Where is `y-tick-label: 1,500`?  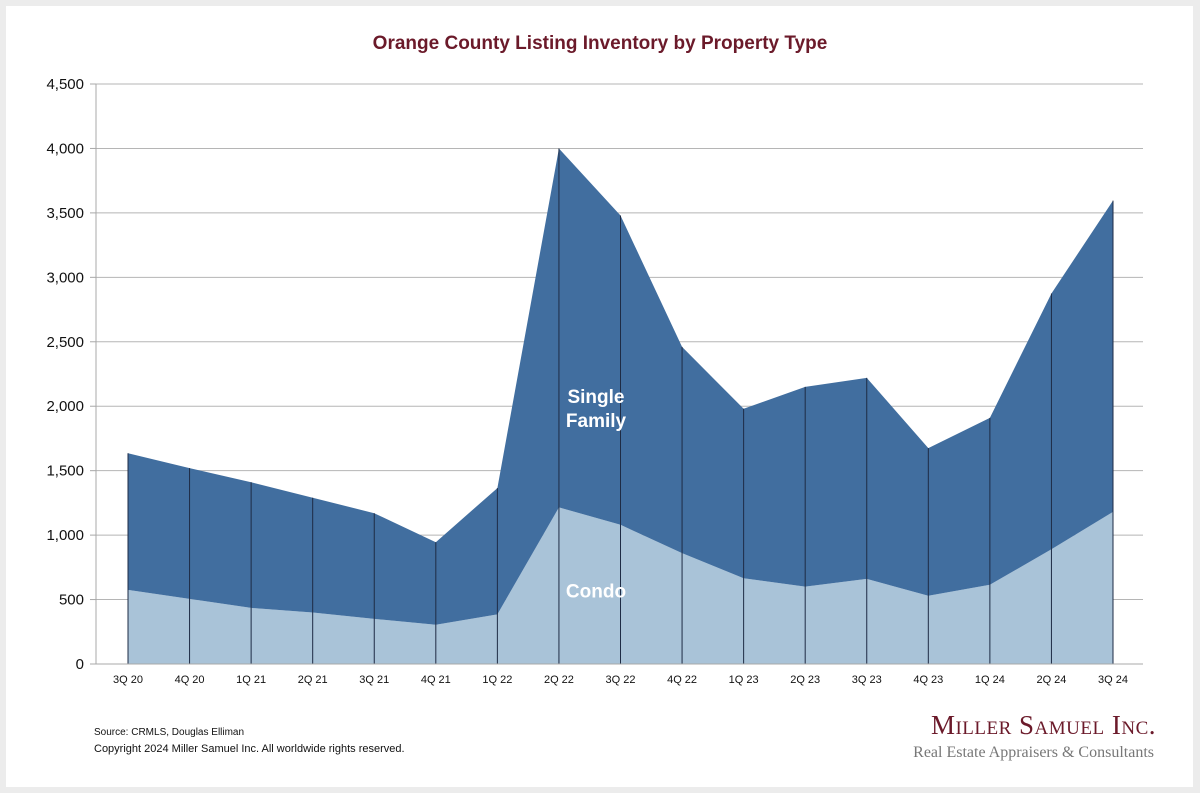 y-tick-label: 1,500 is located at coordinates (65, 471).